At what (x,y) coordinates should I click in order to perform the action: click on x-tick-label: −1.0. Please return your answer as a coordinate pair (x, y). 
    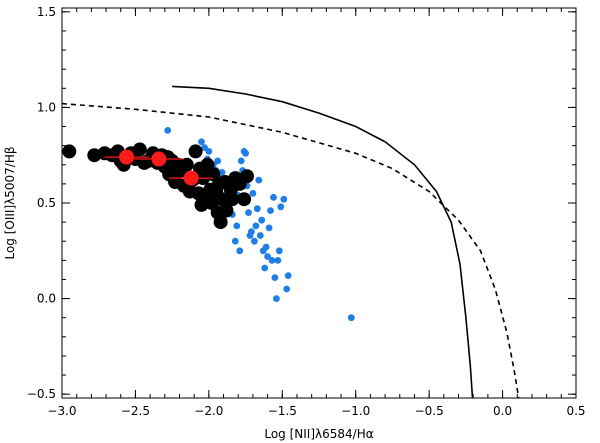
    Looking at the image, I should click on (355, 411).